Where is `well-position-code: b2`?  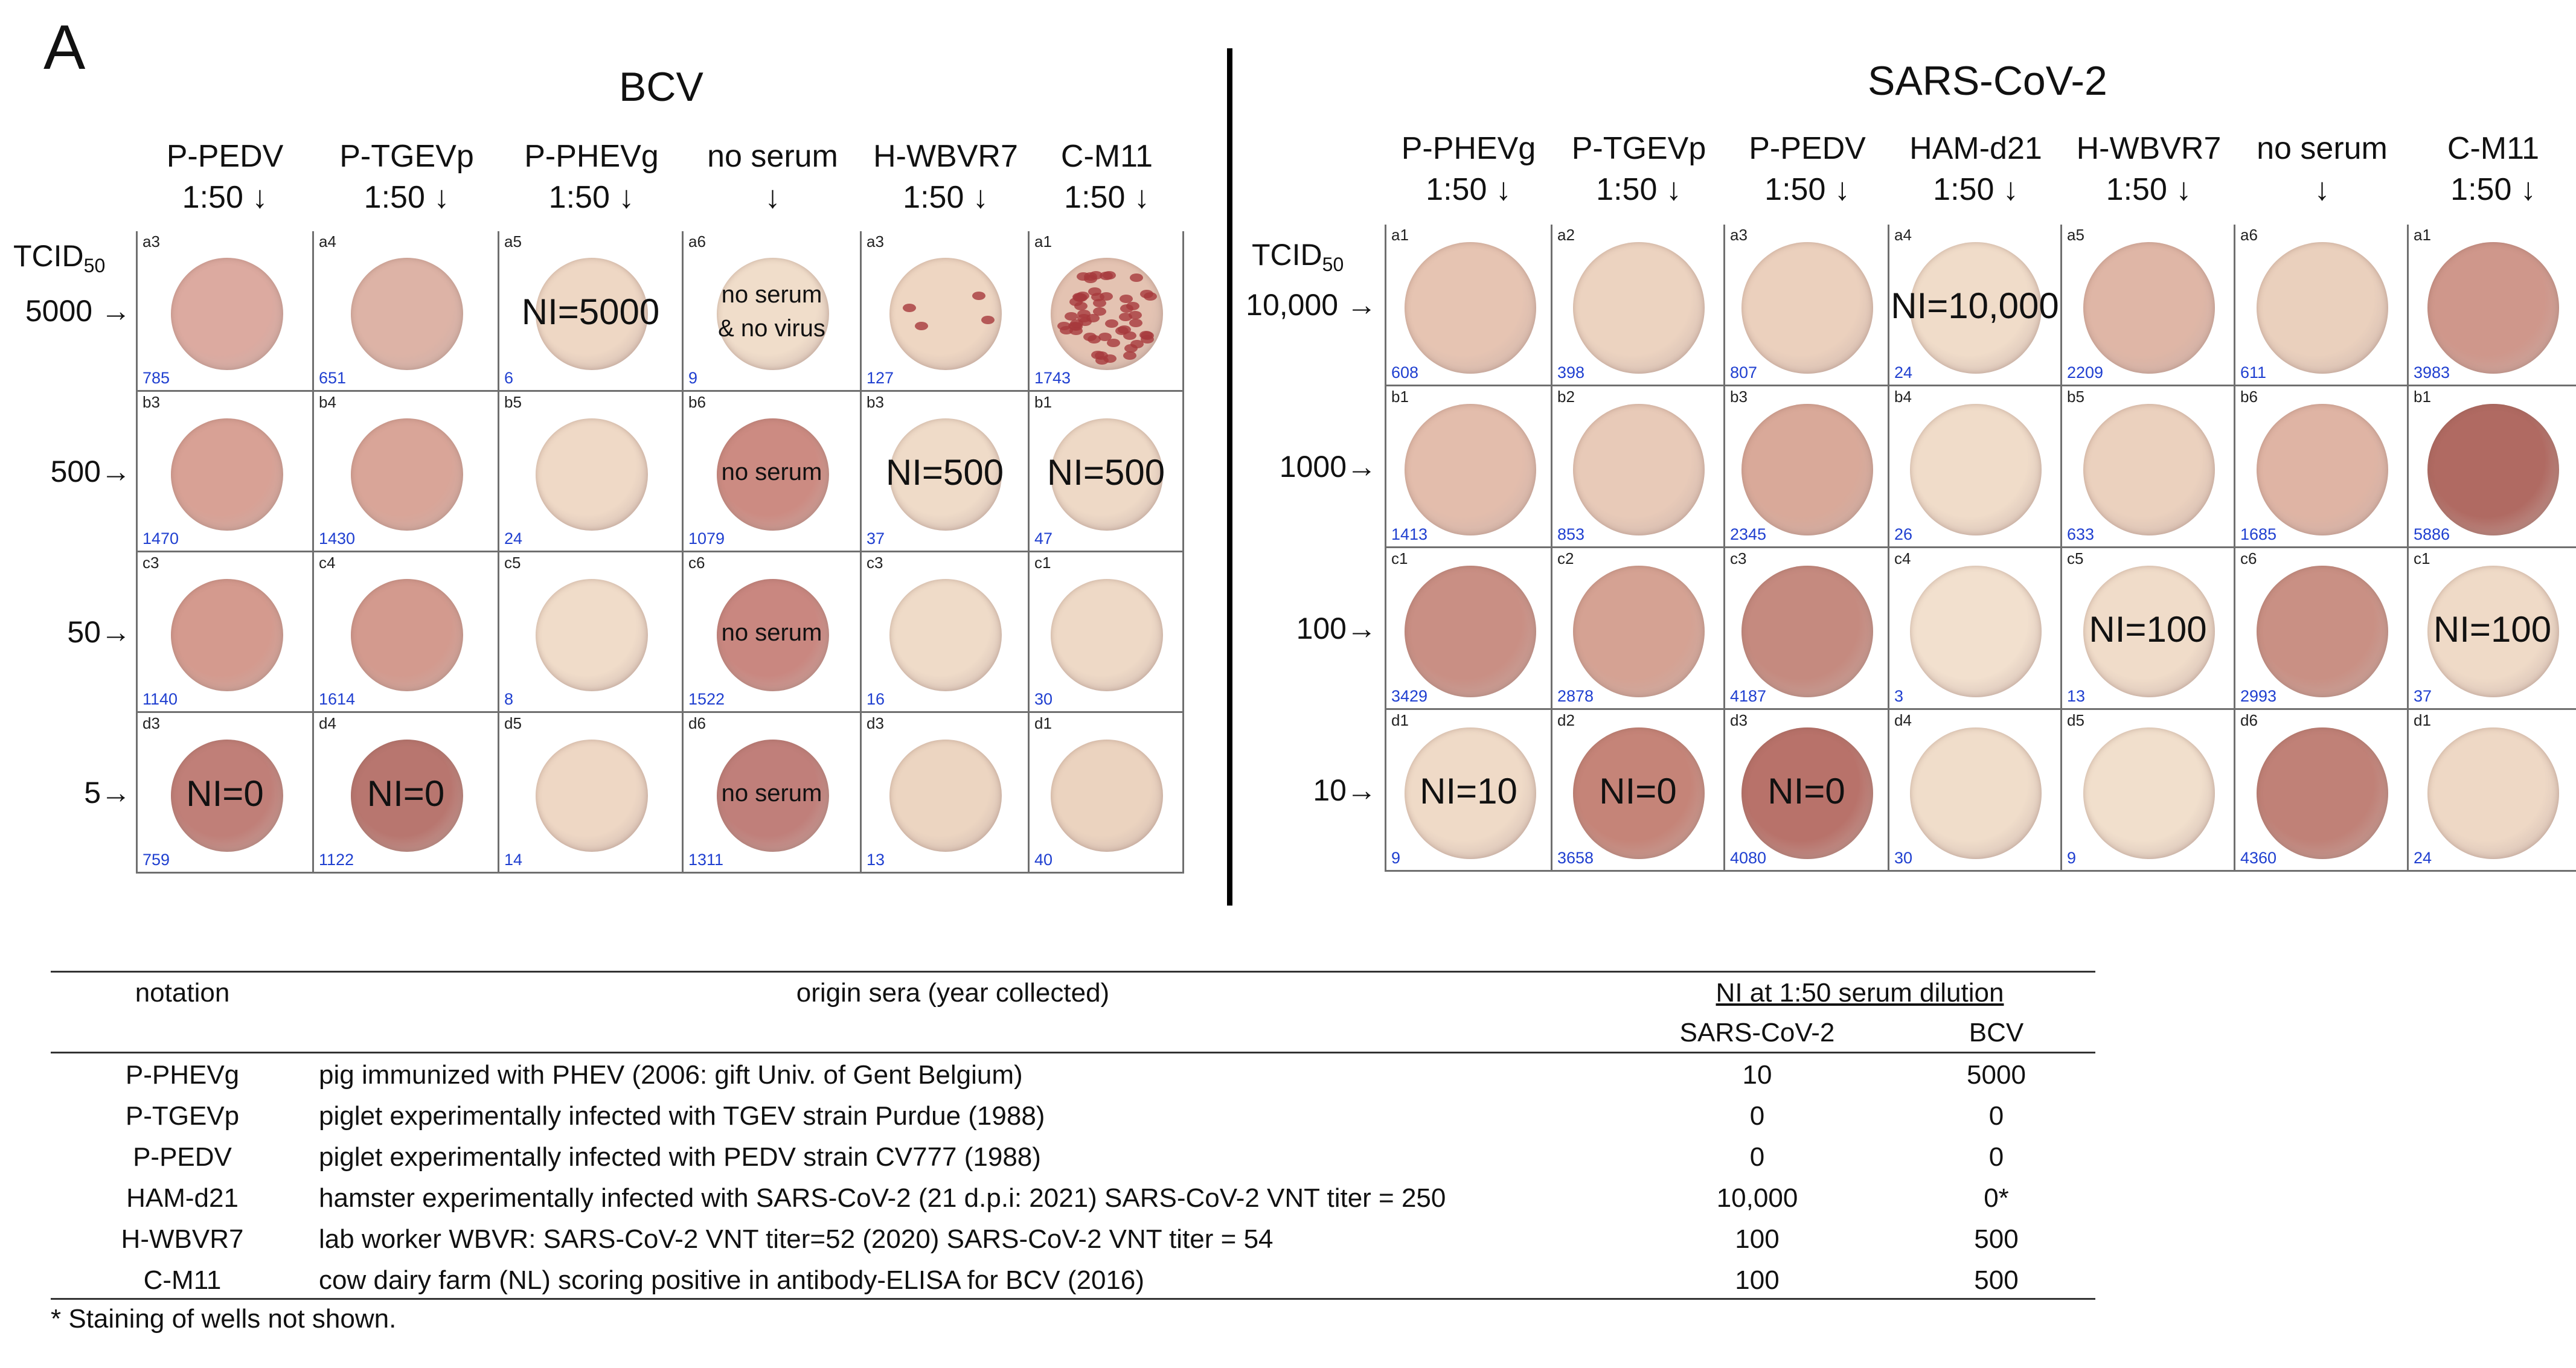
well-position-code: b2 is located at coordinates (1566, 397).